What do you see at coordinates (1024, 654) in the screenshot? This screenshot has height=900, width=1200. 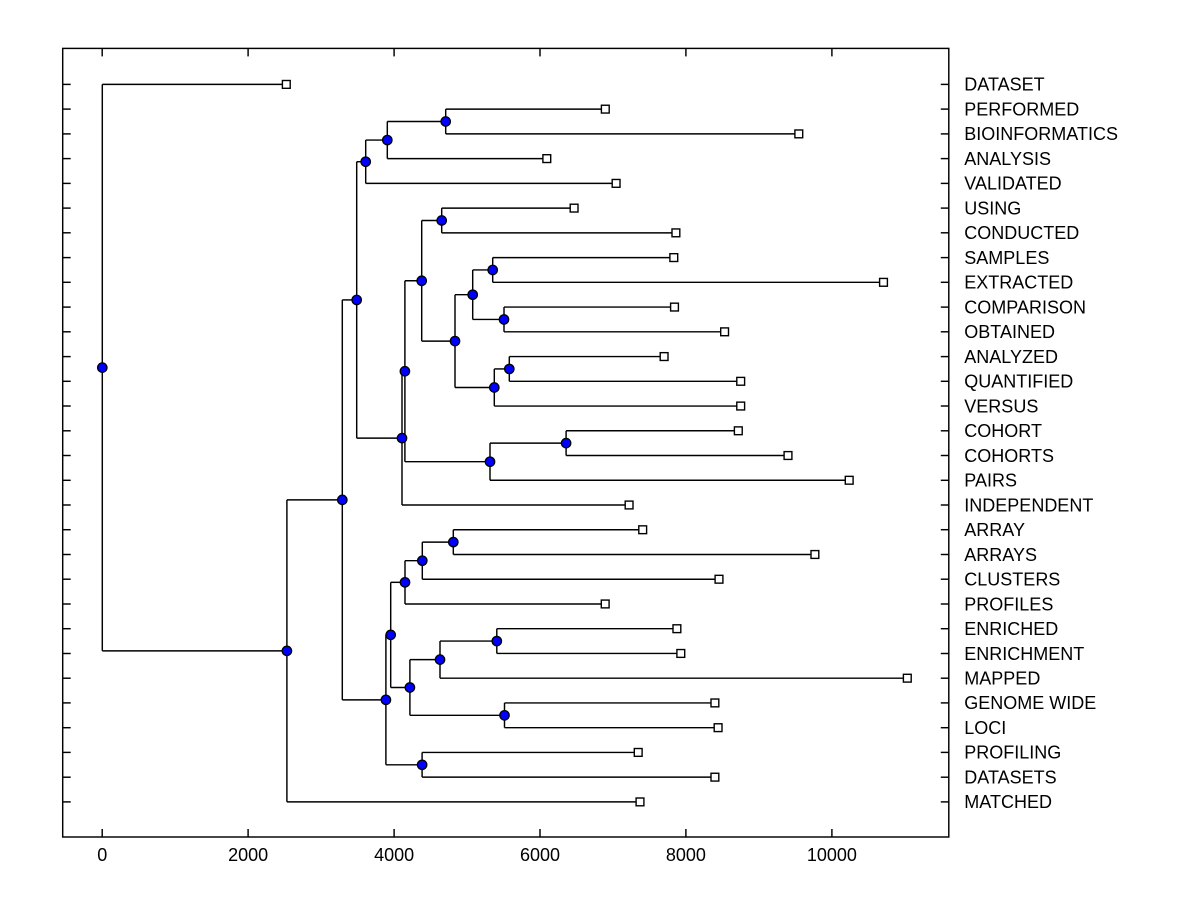 I see `svg-text: ENRICHMENT` at bounding box center [1024, 654].